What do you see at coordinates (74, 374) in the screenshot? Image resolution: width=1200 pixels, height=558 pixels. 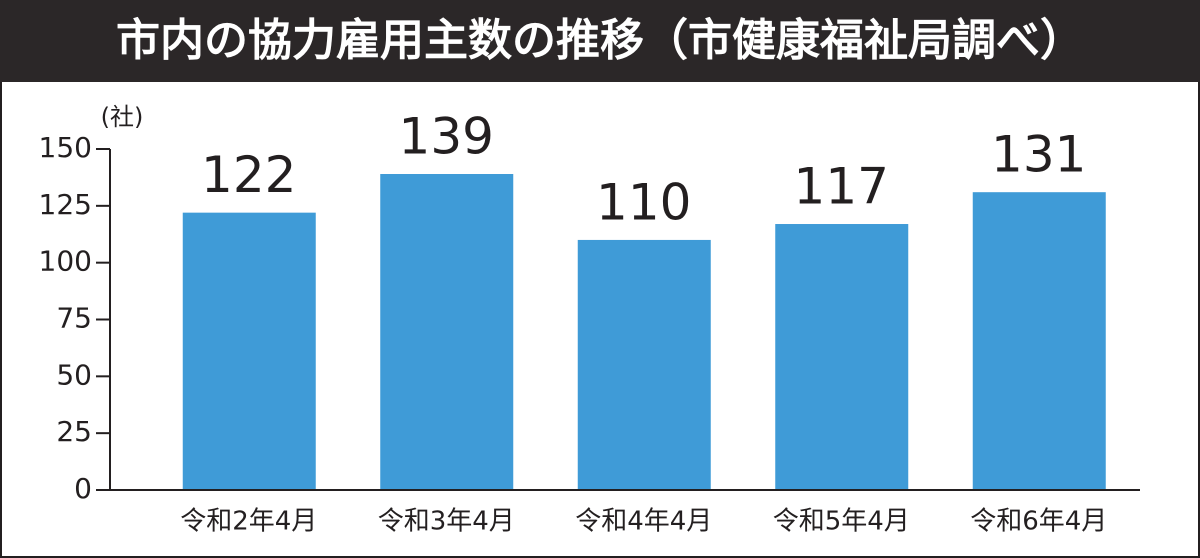 I see `y-tick-label: 50` at bounding box center [74, 374].